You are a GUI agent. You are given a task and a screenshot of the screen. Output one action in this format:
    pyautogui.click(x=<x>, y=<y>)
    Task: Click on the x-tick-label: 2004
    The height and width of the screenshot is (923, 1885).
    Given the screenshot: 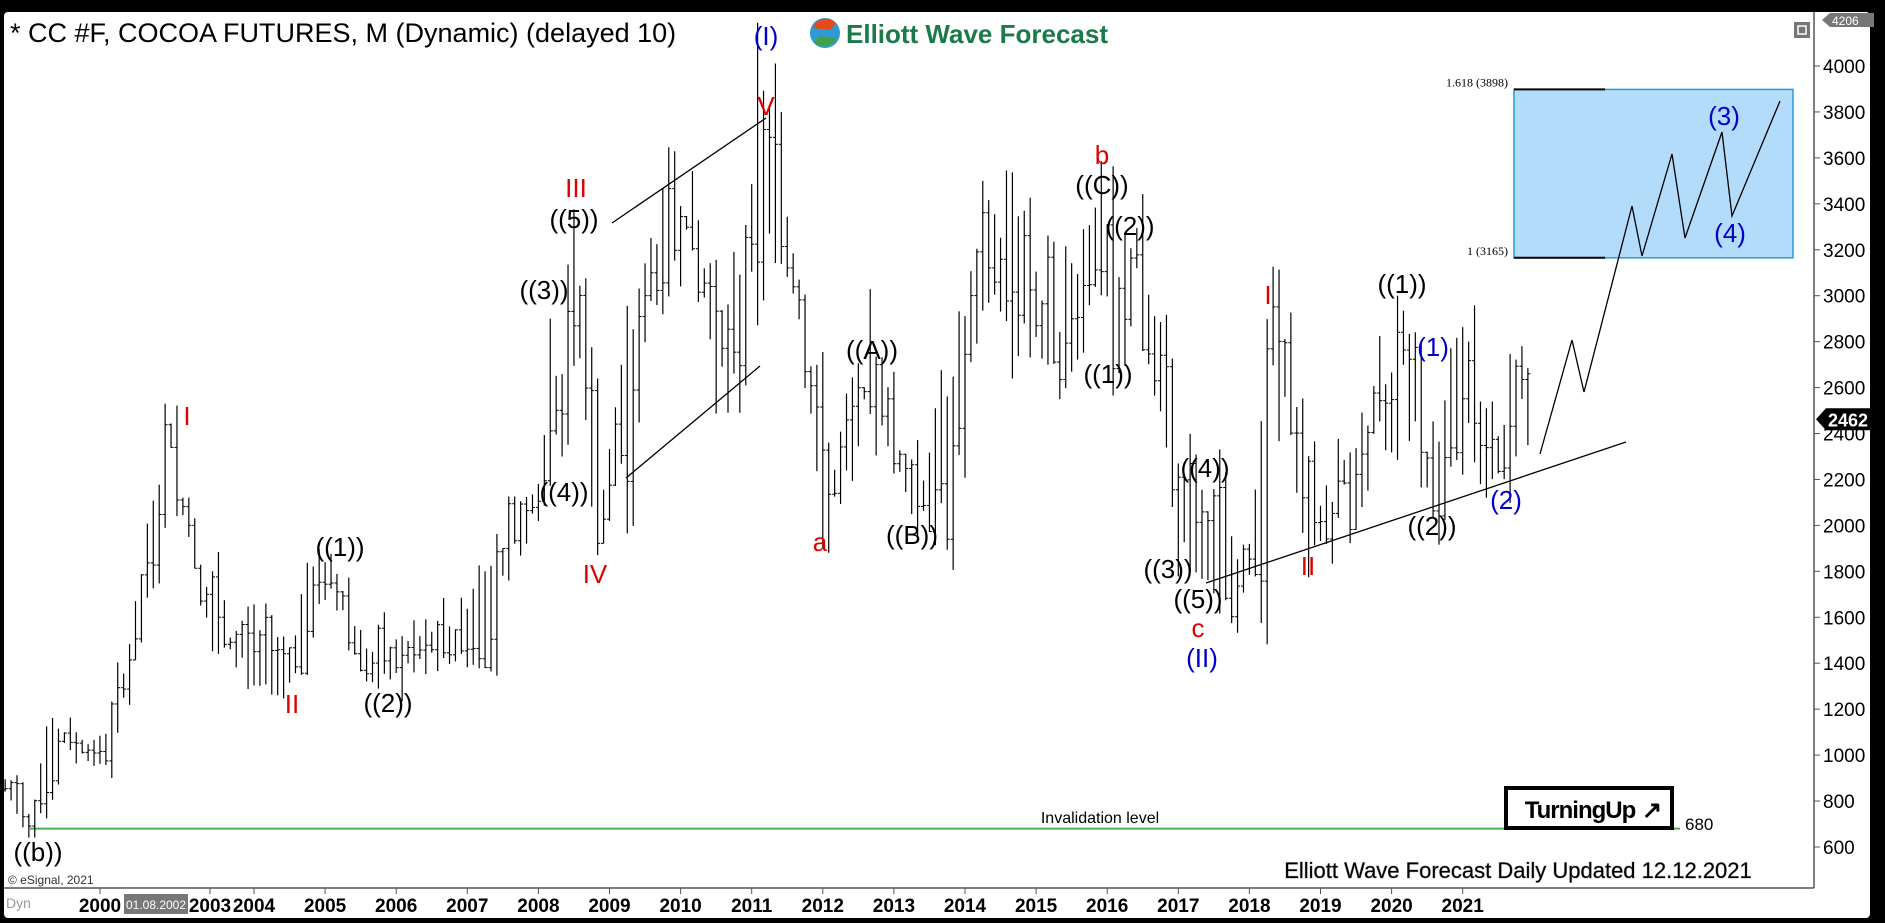 What is the action you would take?
    pyautogui.click(x=254, y=906)
    